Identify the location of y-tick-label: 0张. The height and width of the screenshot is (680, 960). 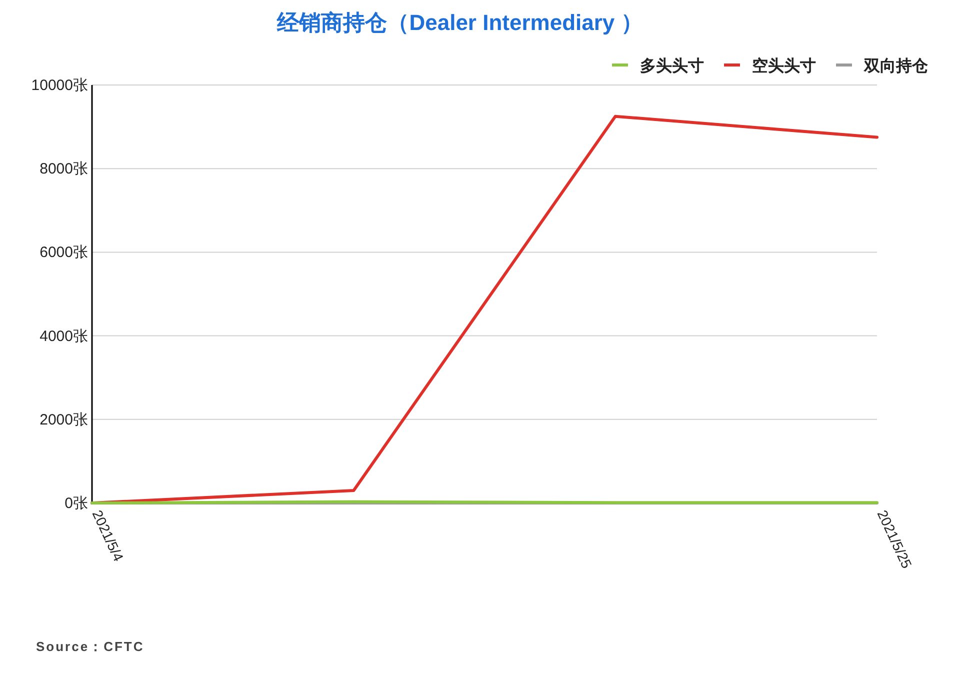
(76, 503).